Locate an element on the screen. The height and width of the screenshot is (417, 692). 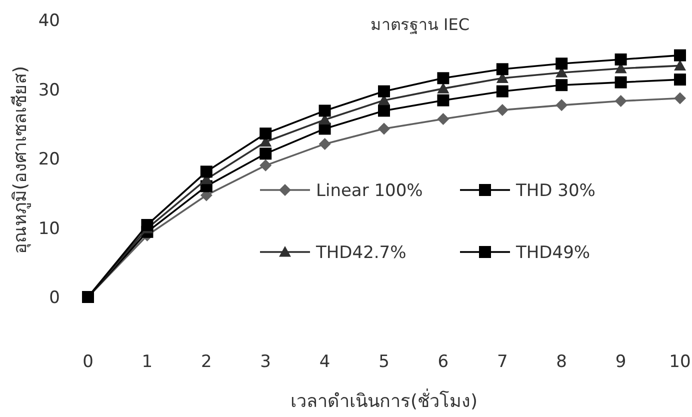
x-tick-label: 9 is located at coordinates (620, 362).